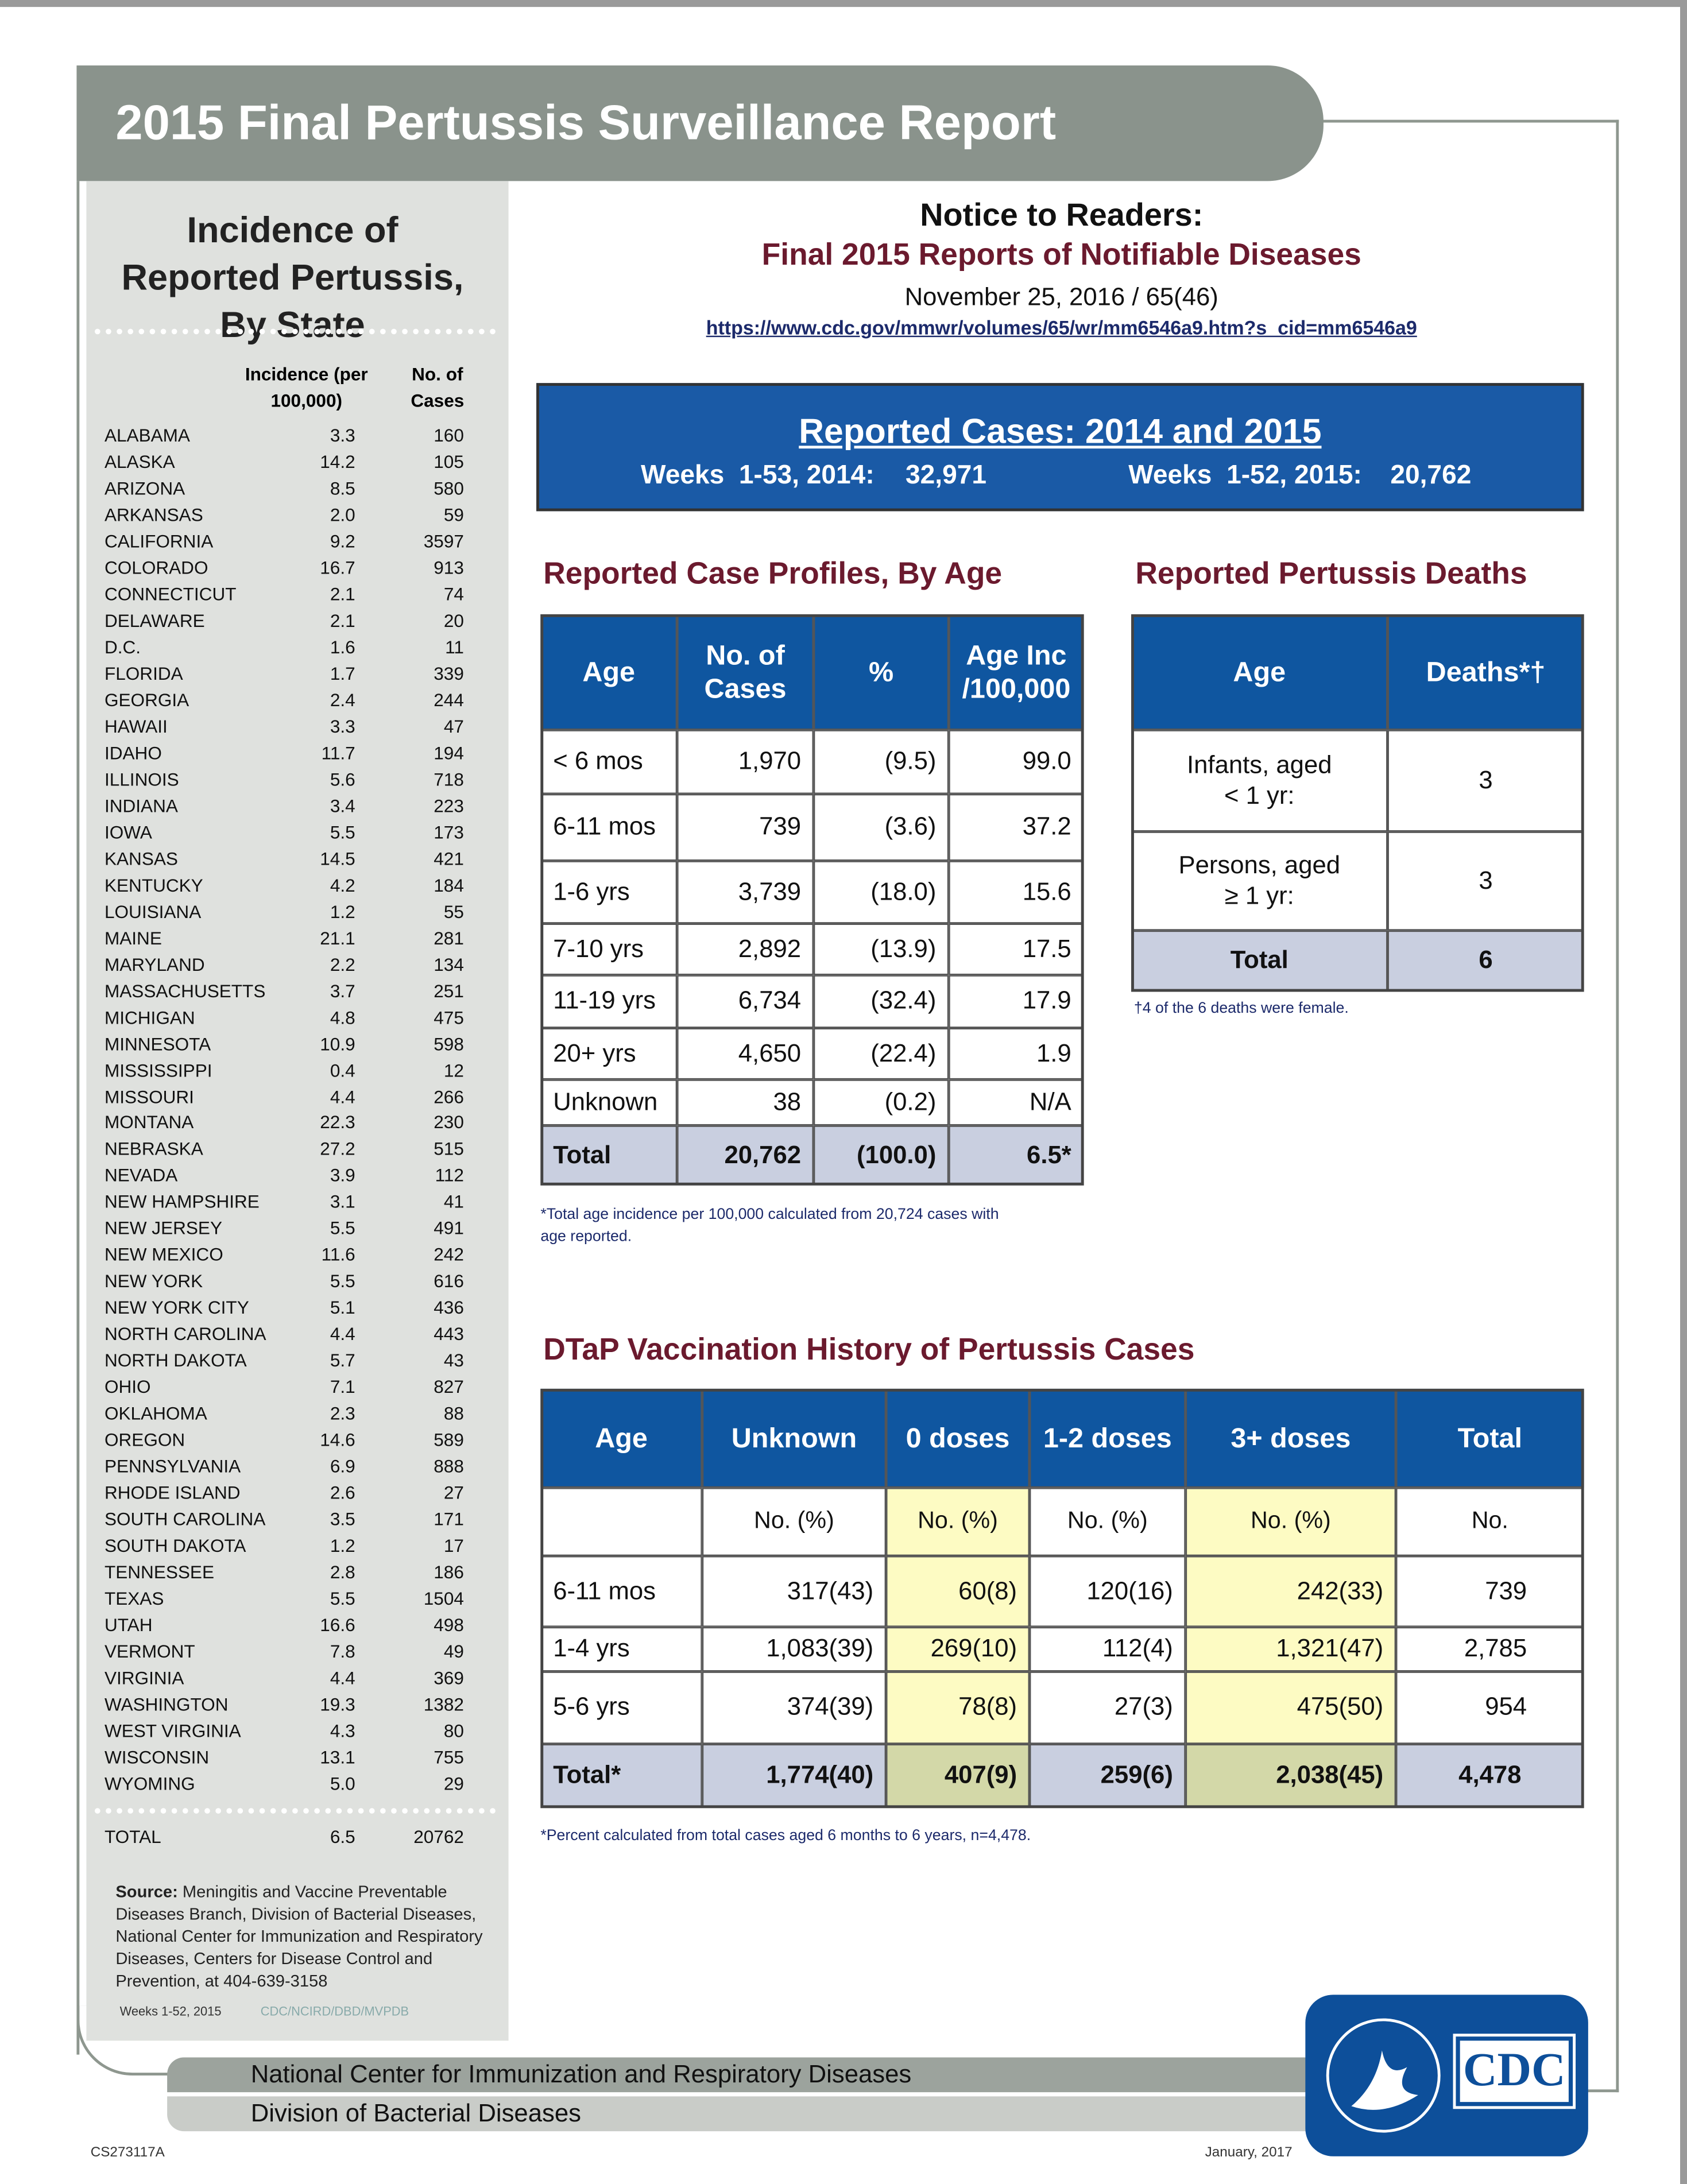 The height and width of the screenshot is (2184, 1687). What do you see at coordinates (342, 1361) in the screenshot?
I see `state-row-incidence: 5.7` at bounding box center [342, 1361].